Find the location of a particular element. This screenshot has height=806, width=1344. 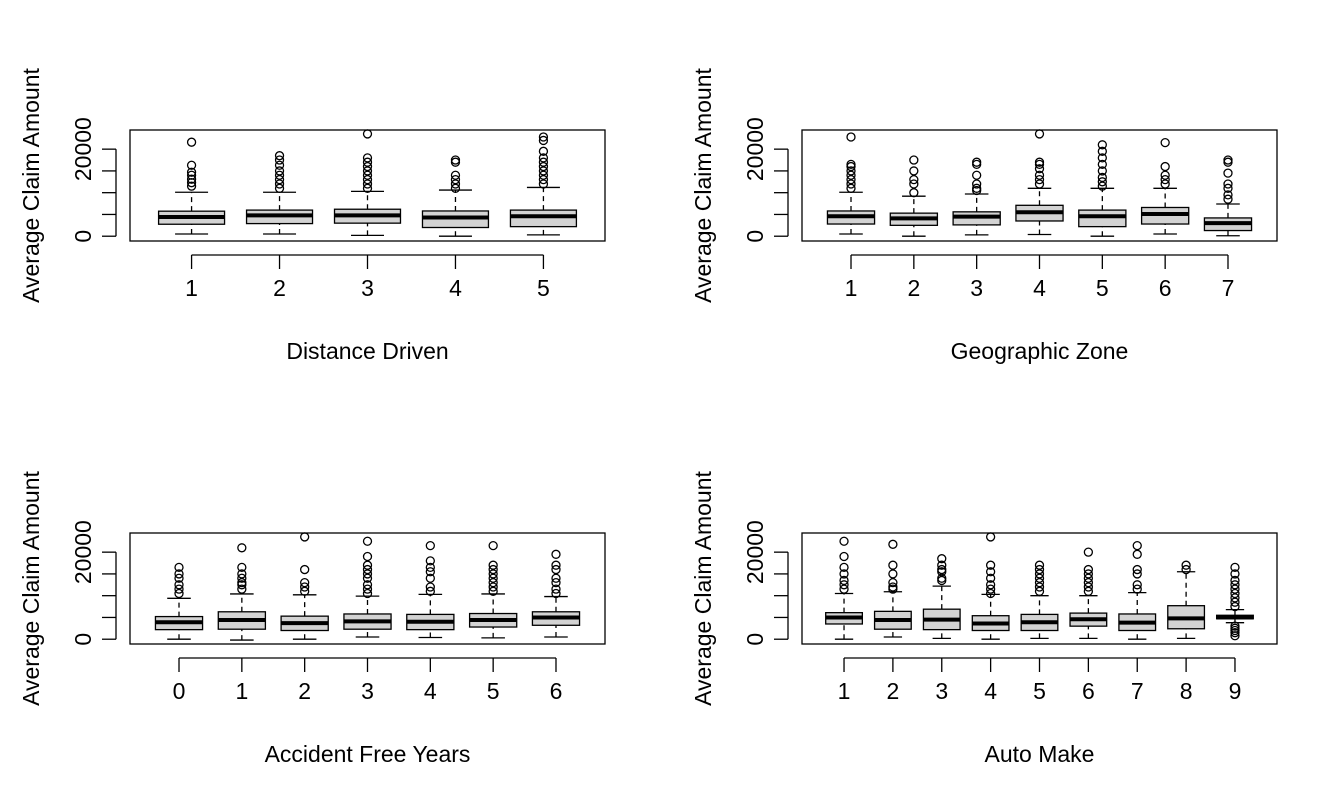

x-tick-label: 8 is located at coordinates (1186, 691).